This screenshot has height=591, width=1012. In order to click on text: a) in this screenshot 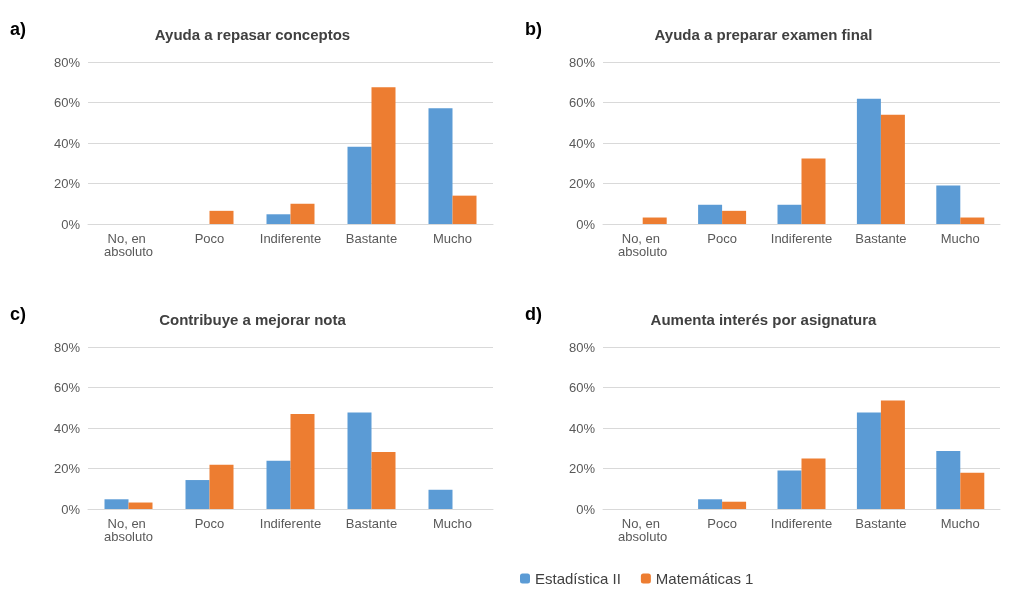, I will do `click(18, 29)`.